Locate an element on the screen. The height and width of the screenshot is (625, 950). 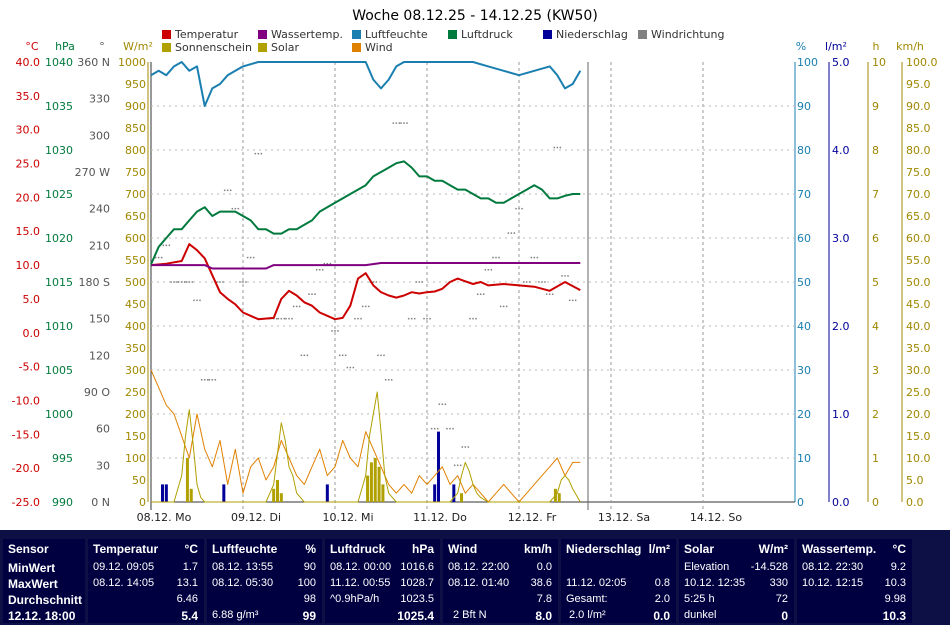
chart-title: Woche 08.12.25 - 14.12.25 (KW50) is located at coordinates (475, 16).